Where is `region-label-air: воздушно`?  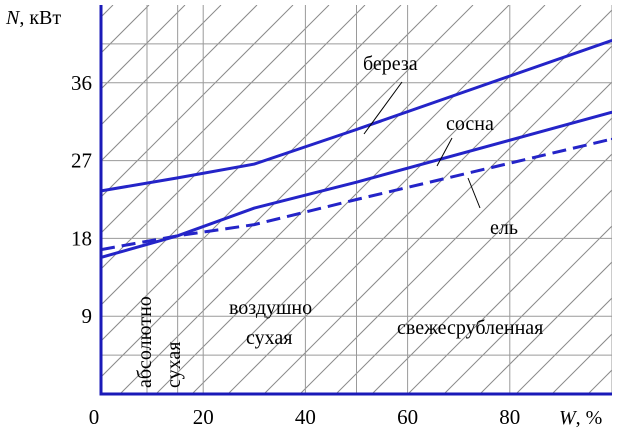
region-label-air: воздушно is located at coordinates (270, 308).